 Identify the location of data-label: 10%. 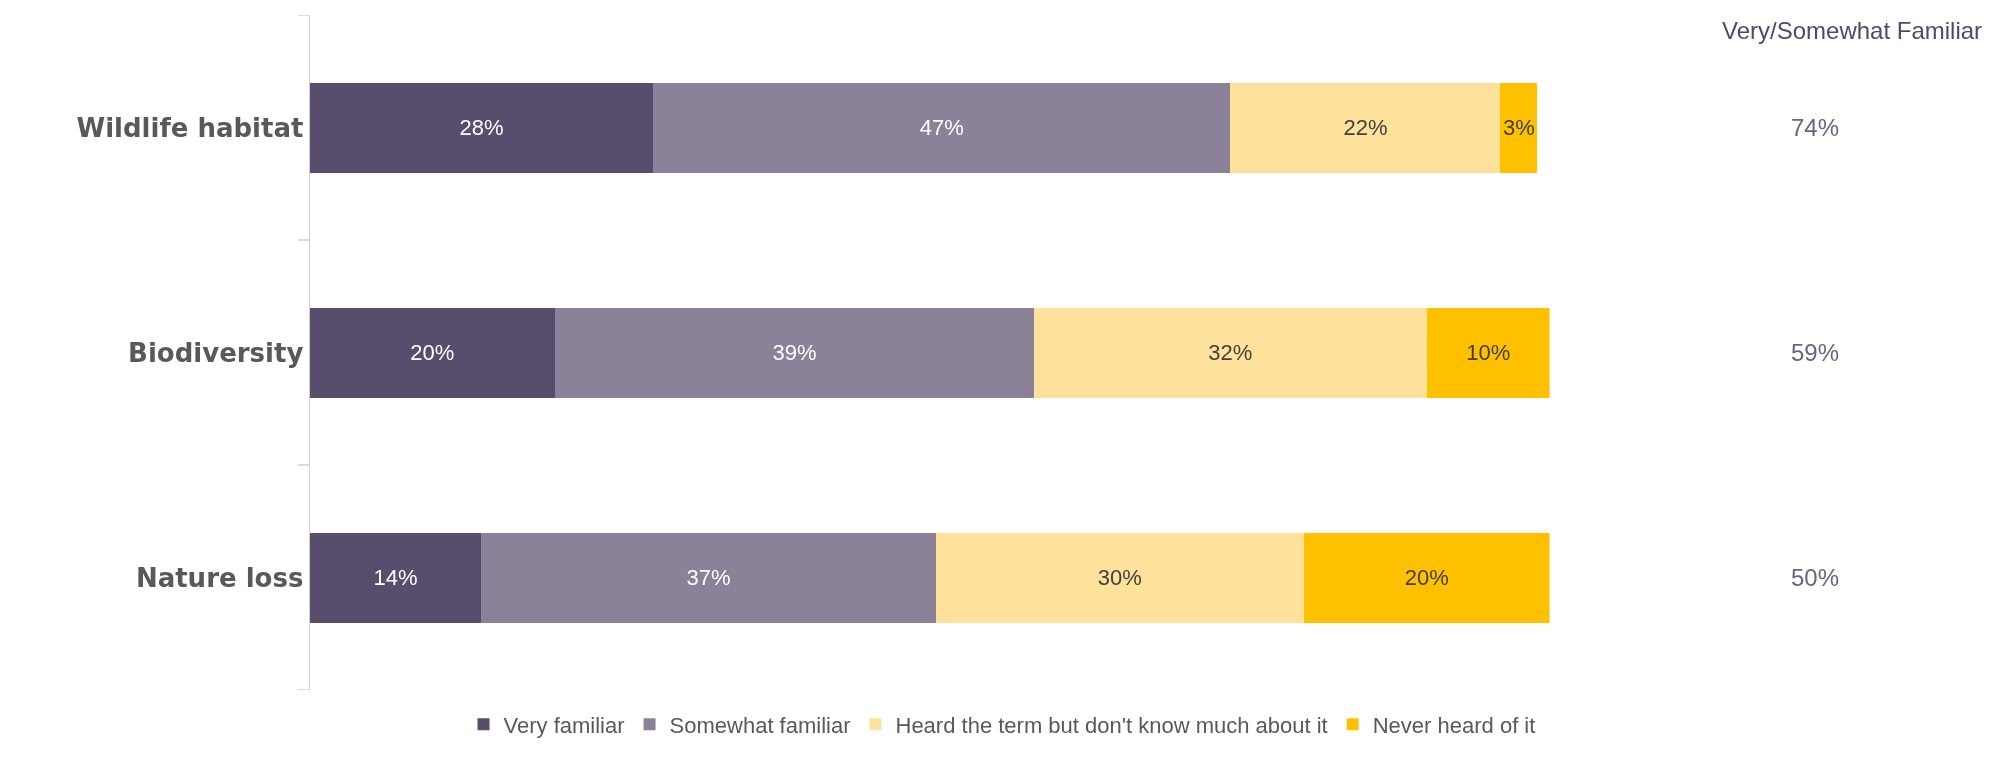
(1488, 352).